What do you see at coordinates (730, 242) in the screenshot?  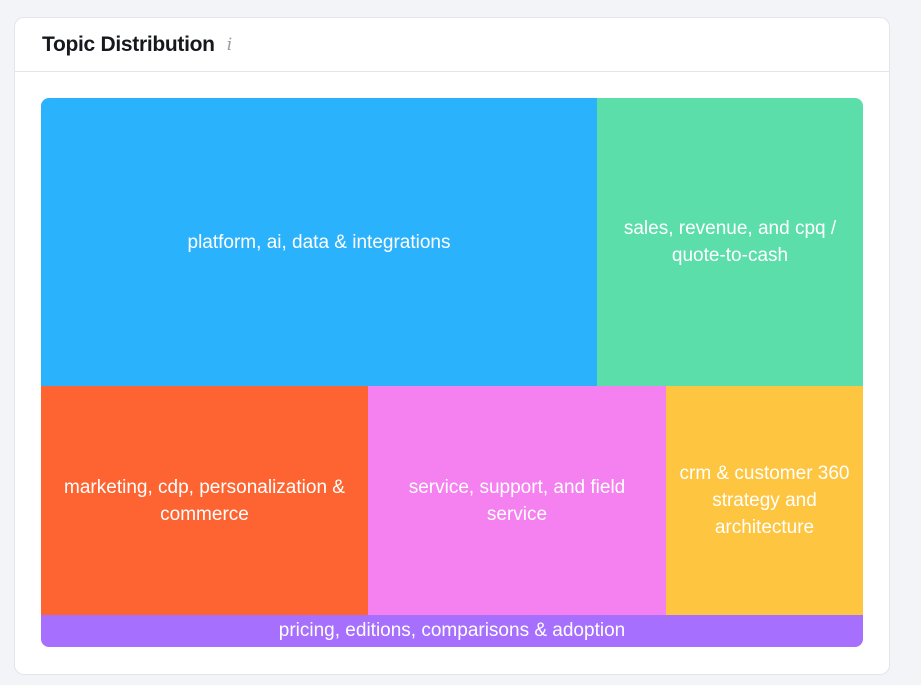 I see `treemap-cell: sales, revenue, and cpq / quote-to-cash` at bounding box center [730, 242].